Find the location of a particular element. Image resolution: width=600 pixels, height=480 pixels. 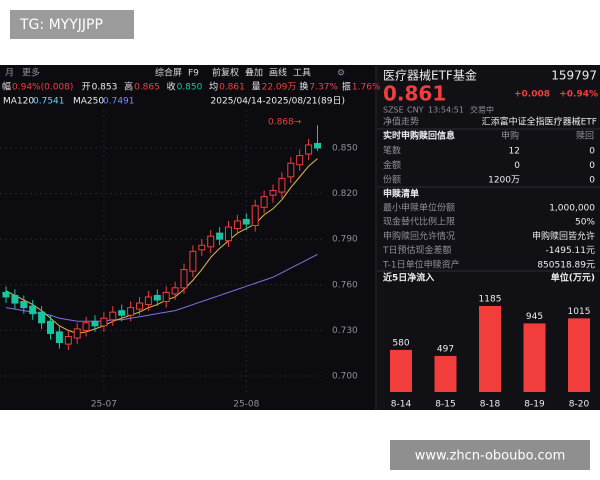

quote-label: 均 is located at coordinates (213, 87).